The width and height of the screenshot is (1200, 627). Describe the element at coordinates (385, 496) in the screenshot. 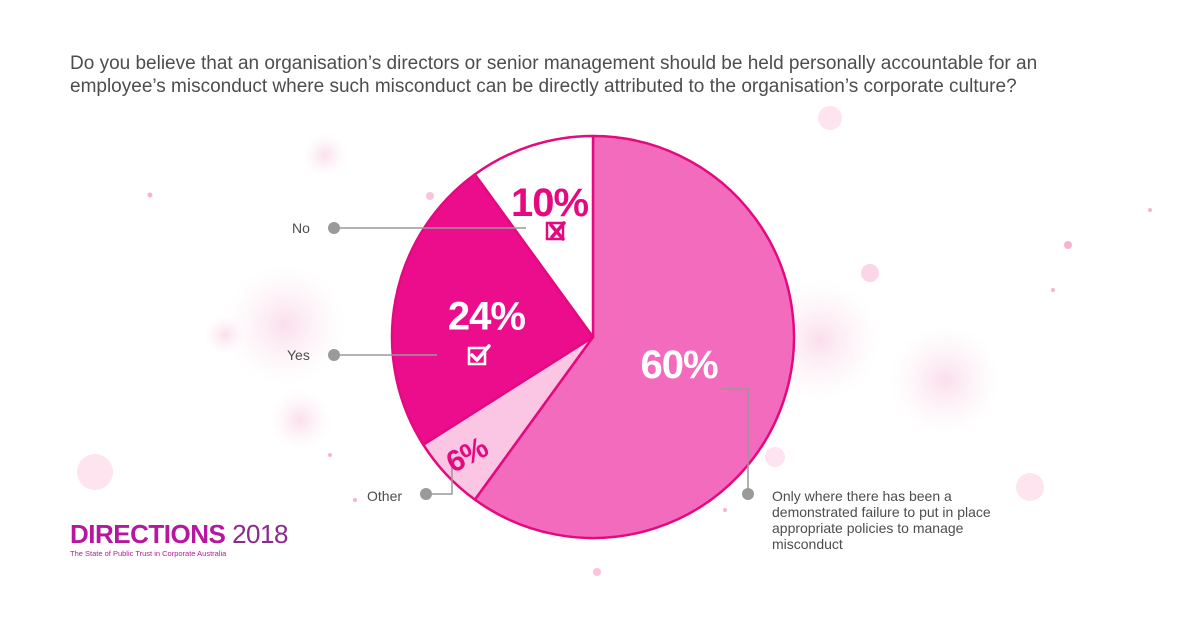

I see `legend-label-other: Other` at that location.